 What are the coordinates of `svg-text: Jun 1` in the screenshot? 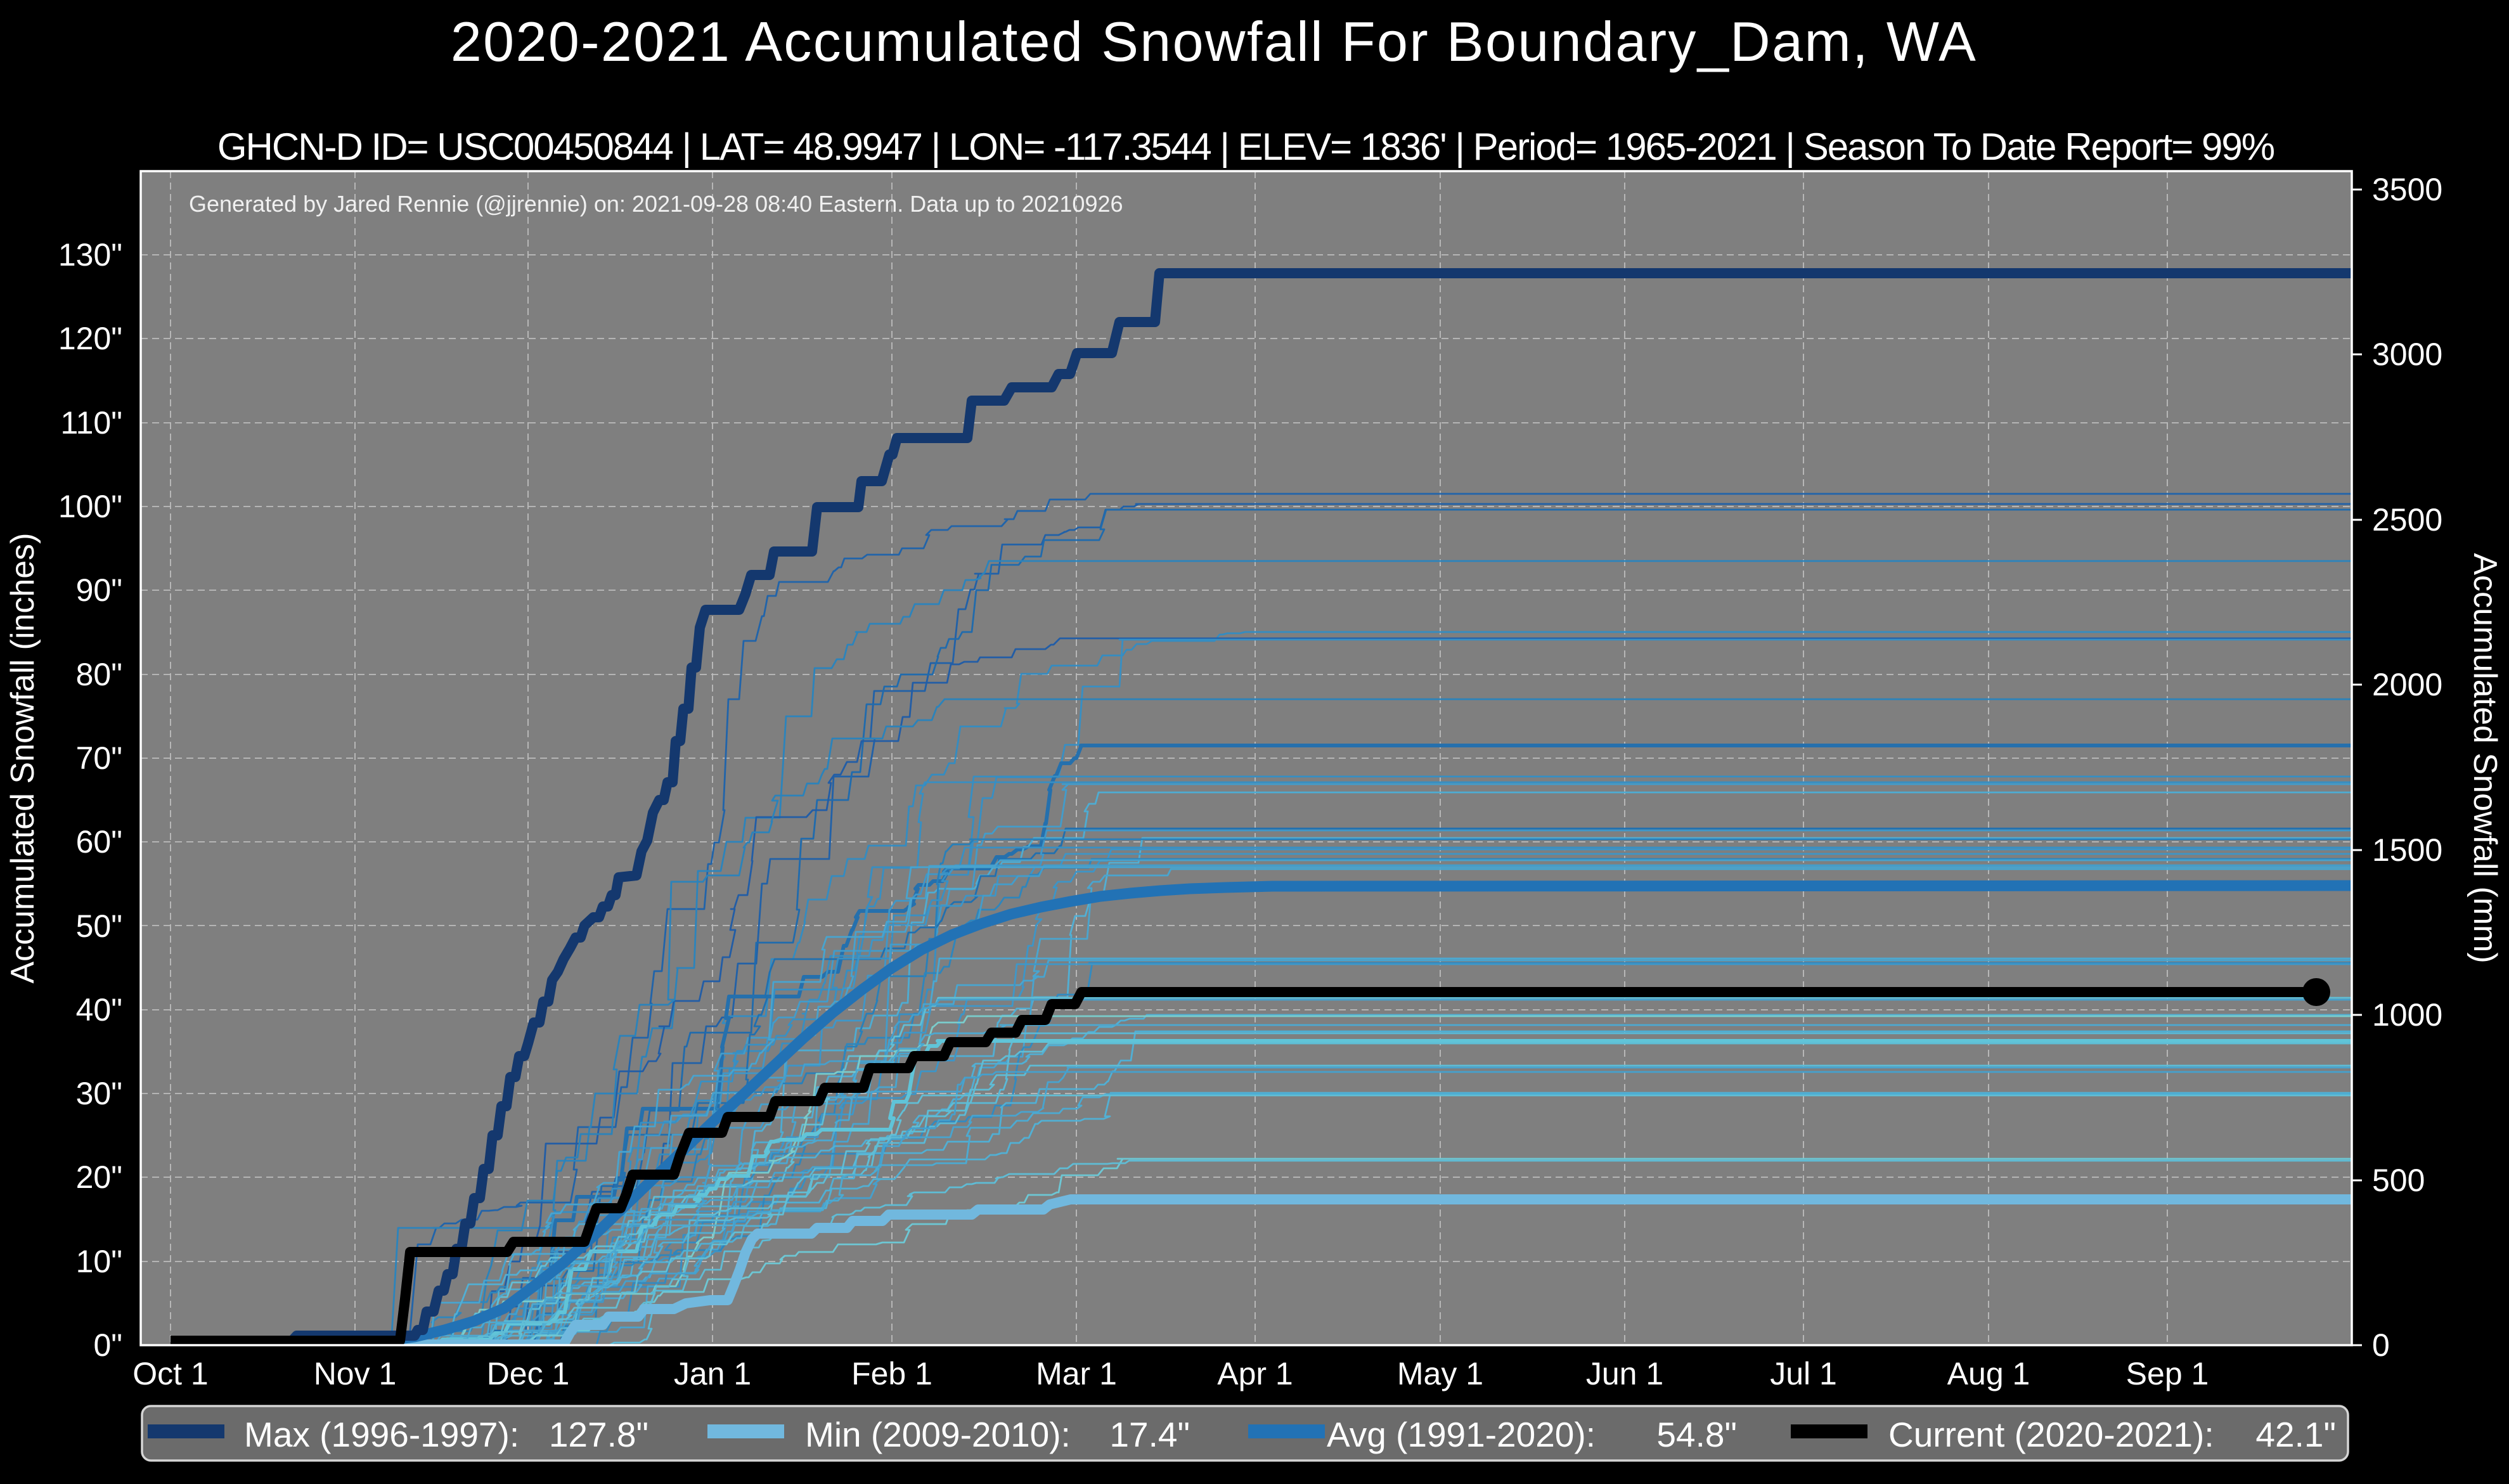 It's located at (1624, 1374).